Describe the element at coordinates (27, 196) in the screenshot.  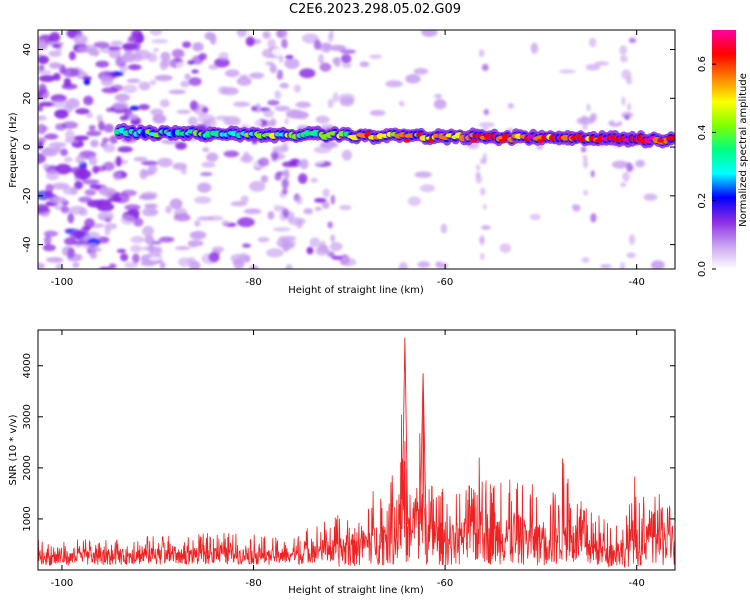
I see `spectrogram-ytick-label: -20` at that location.